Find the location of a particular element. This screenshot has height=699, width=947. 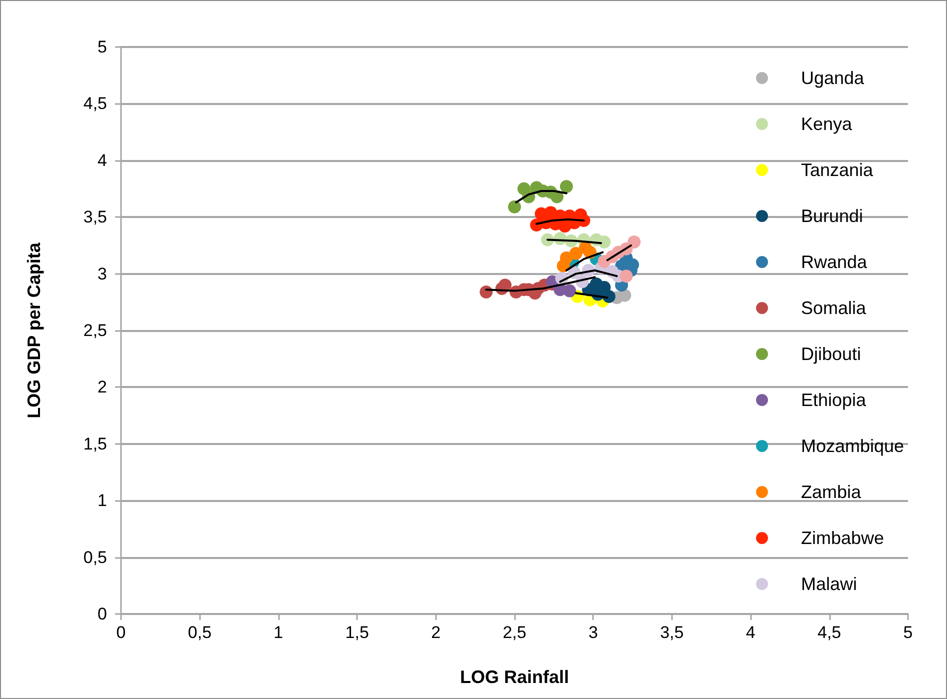

y-tick-label: 4 is located at coordinates (102, 160).